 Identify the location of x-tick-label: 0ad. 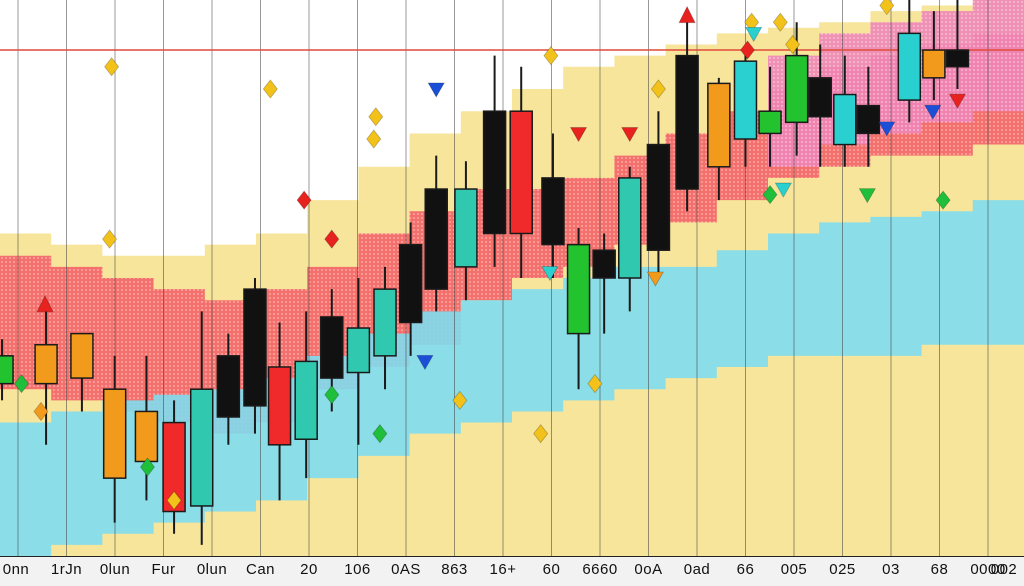
(697, 569).